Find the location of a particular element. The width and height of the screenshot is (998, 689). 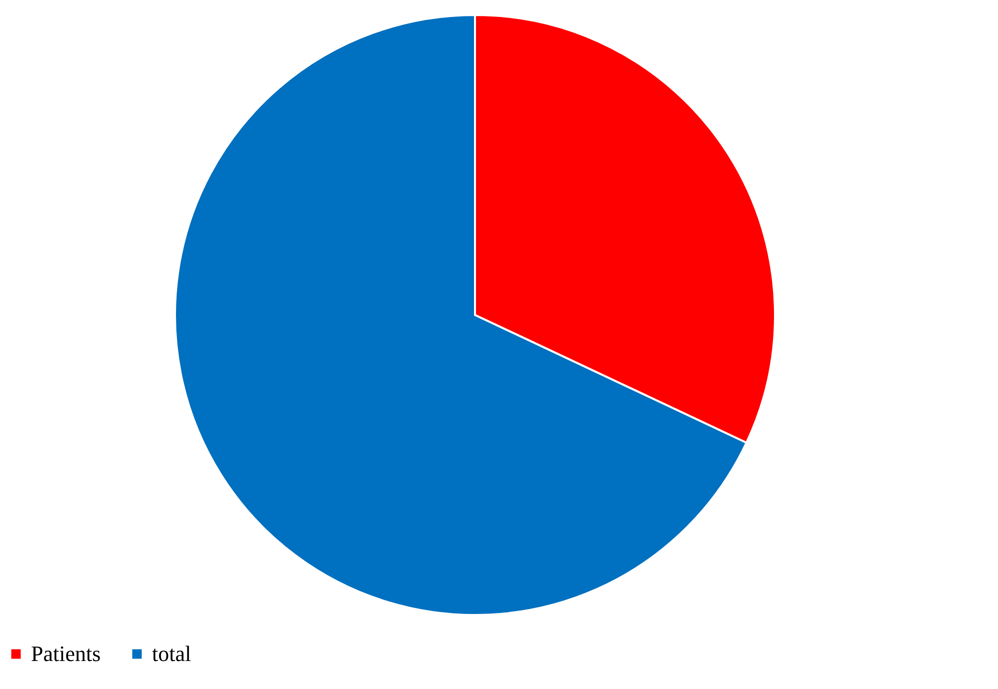

legend-label: Patients is located at coordinates (66, 653).